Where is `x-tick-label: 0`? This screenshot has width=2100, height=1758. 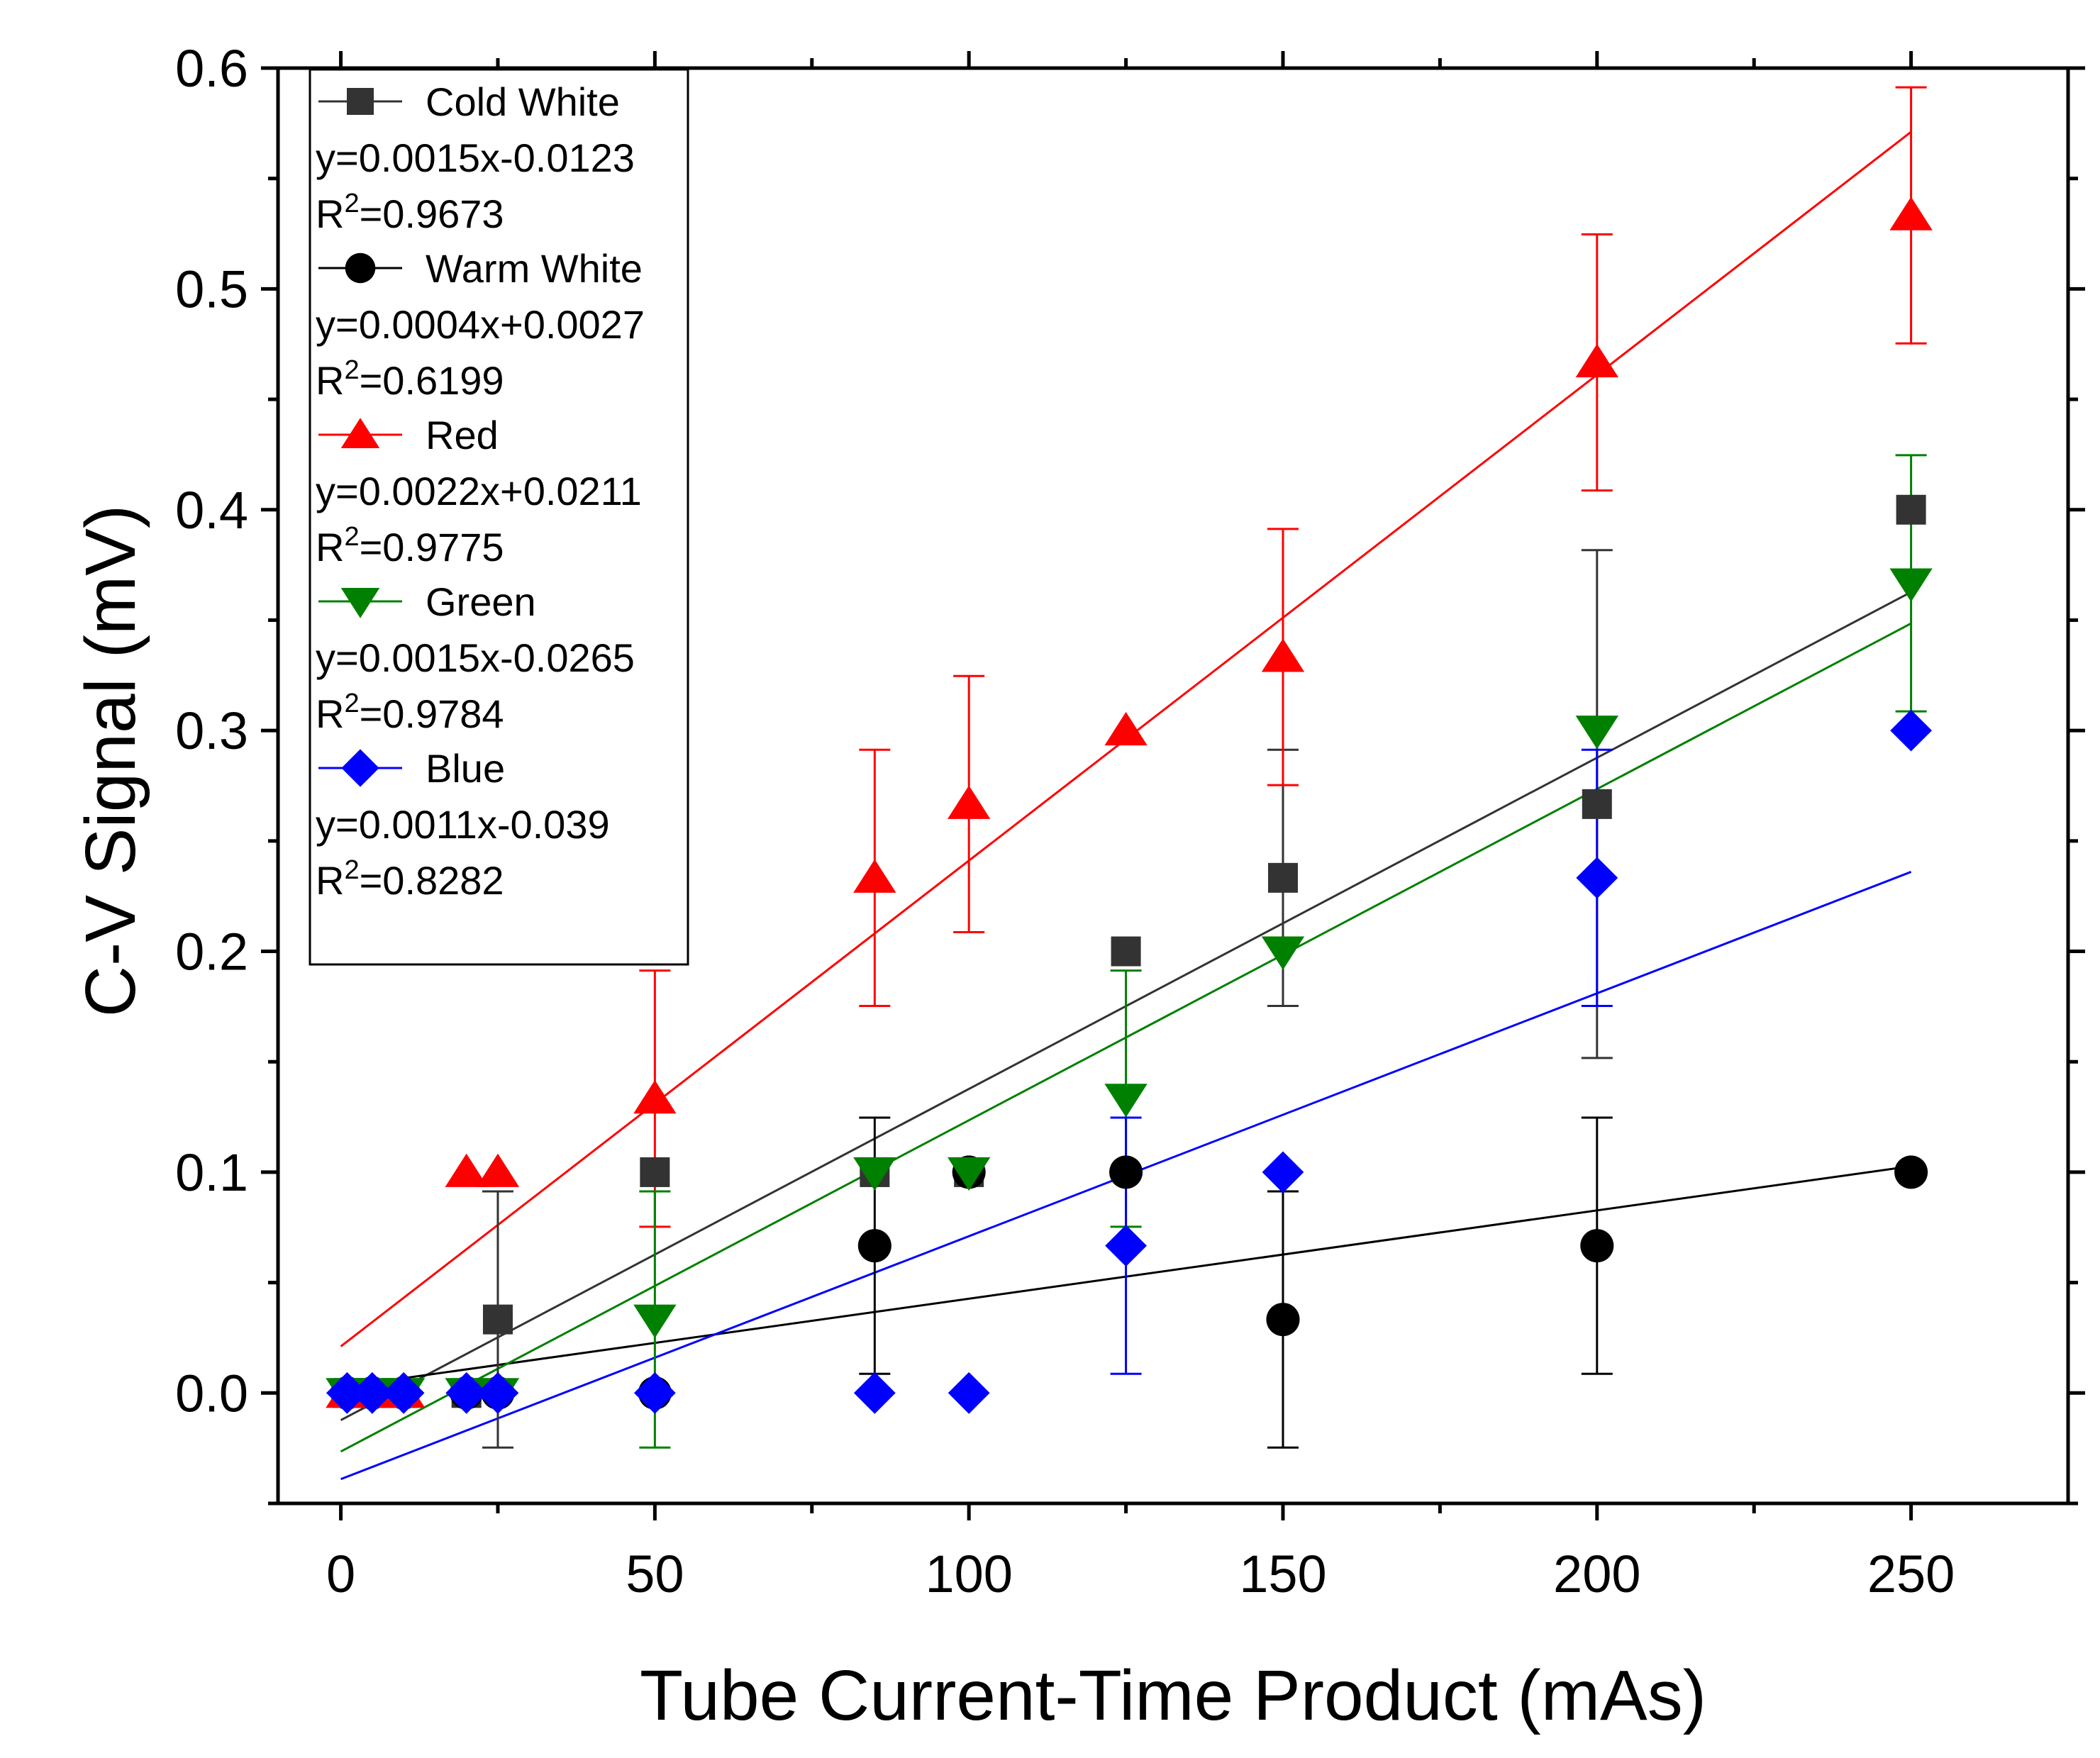 x-tick-label: 0 is located at coordinates (340, 1574).